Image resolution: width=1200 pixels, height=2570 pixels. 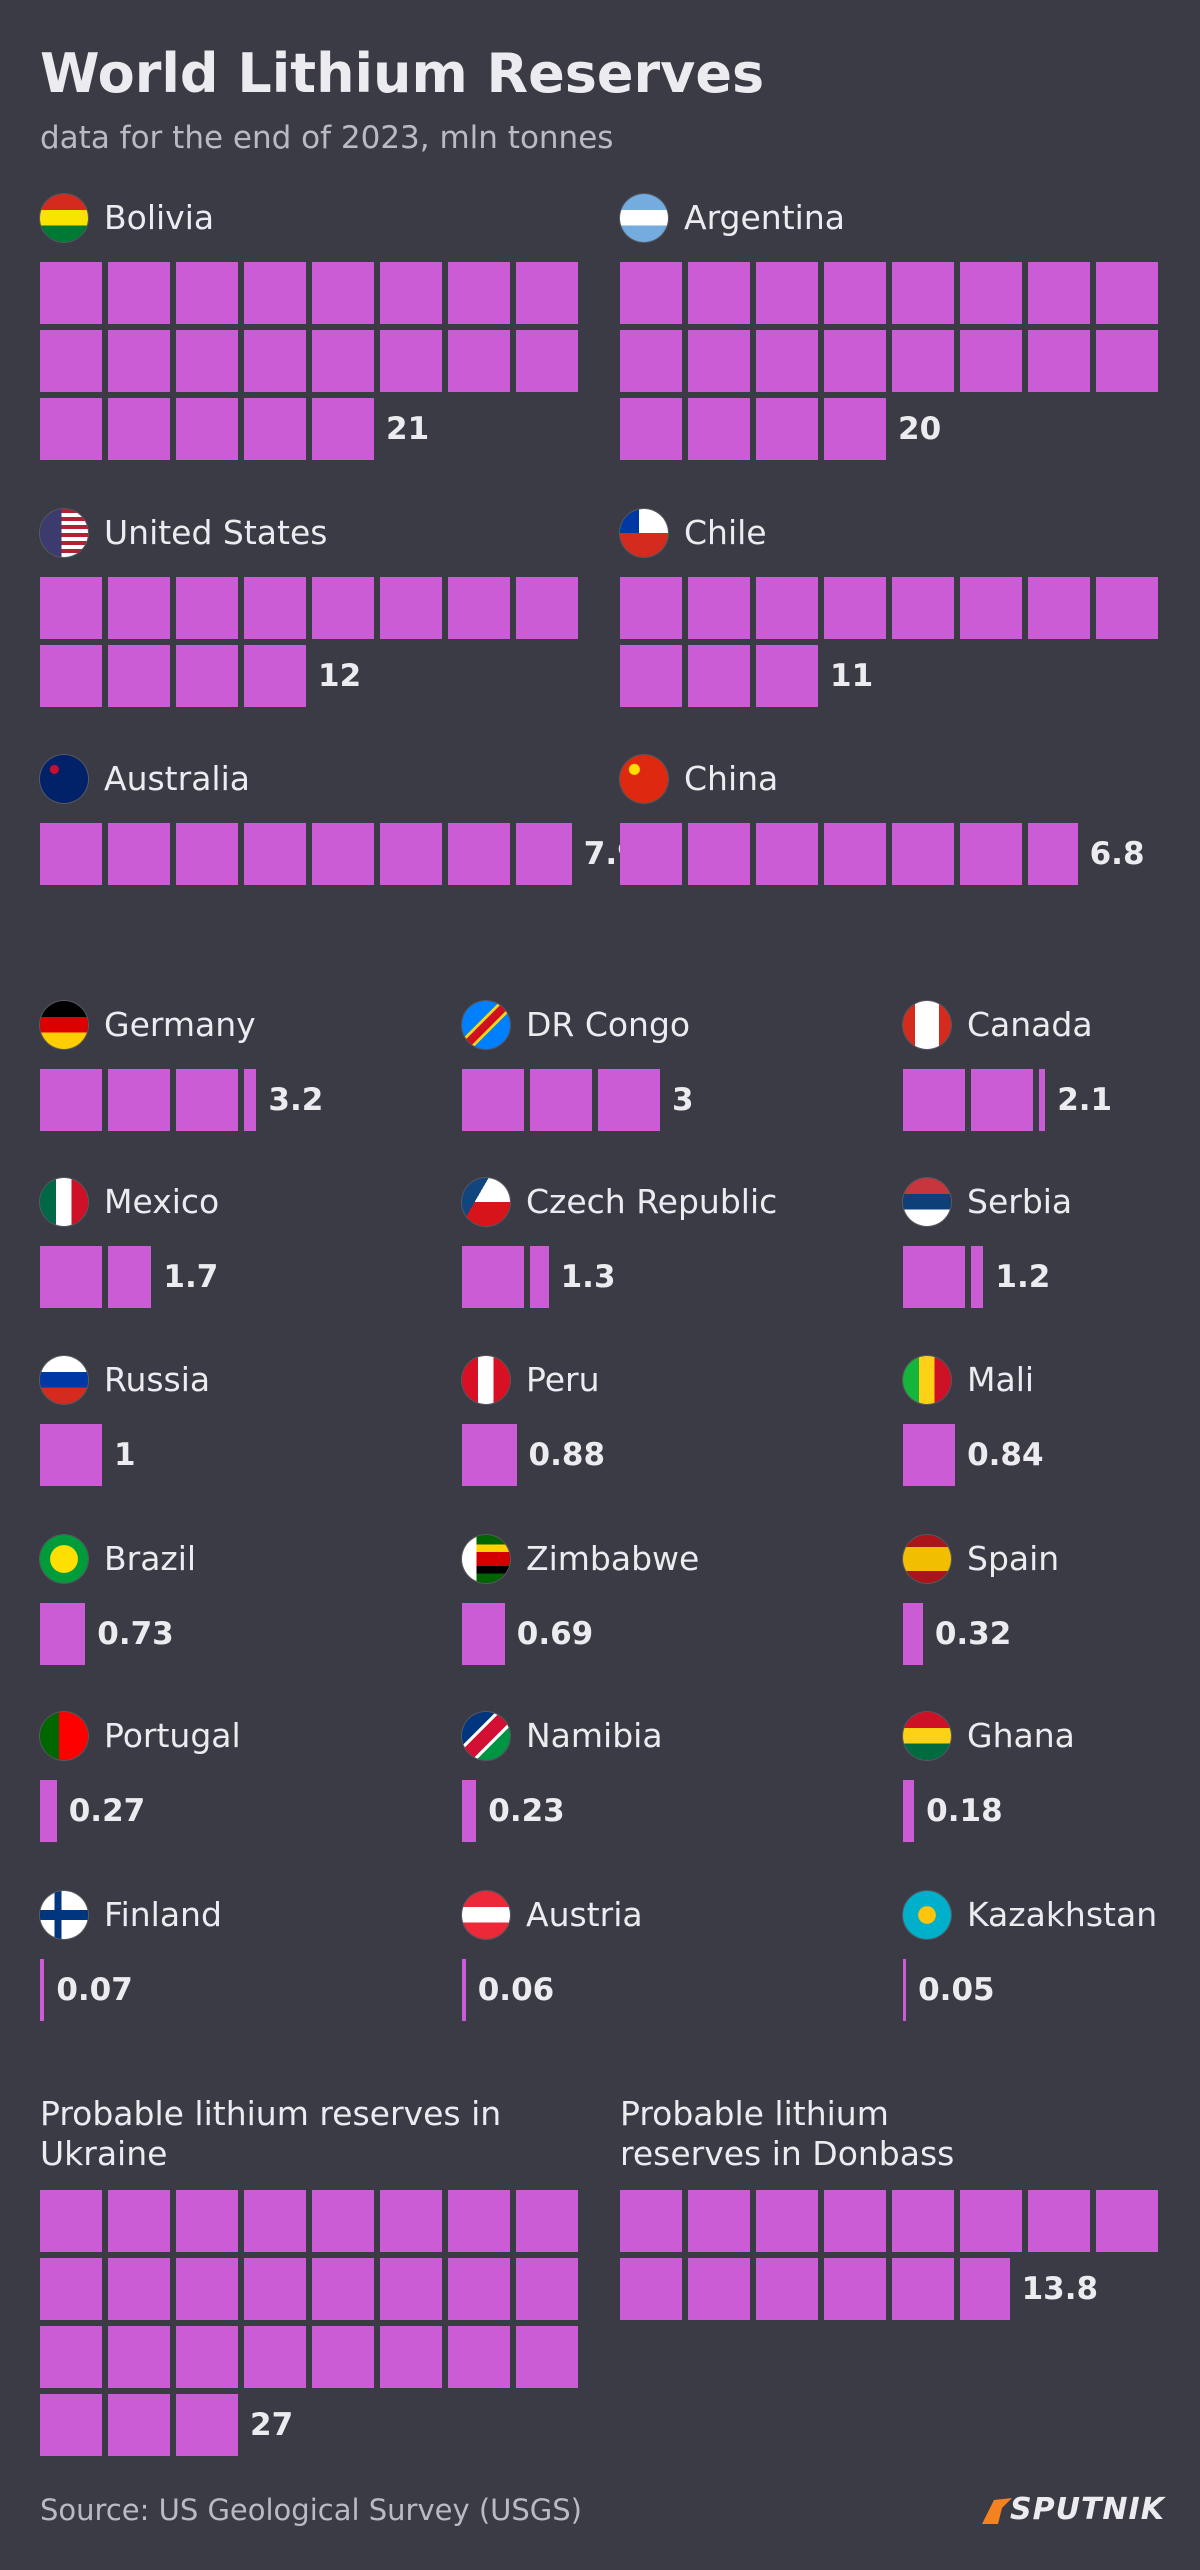 What do you see at coordinates (272, 2425) in the screenshot?
I see `value-label: 27` at bounding box center [272, 2425].